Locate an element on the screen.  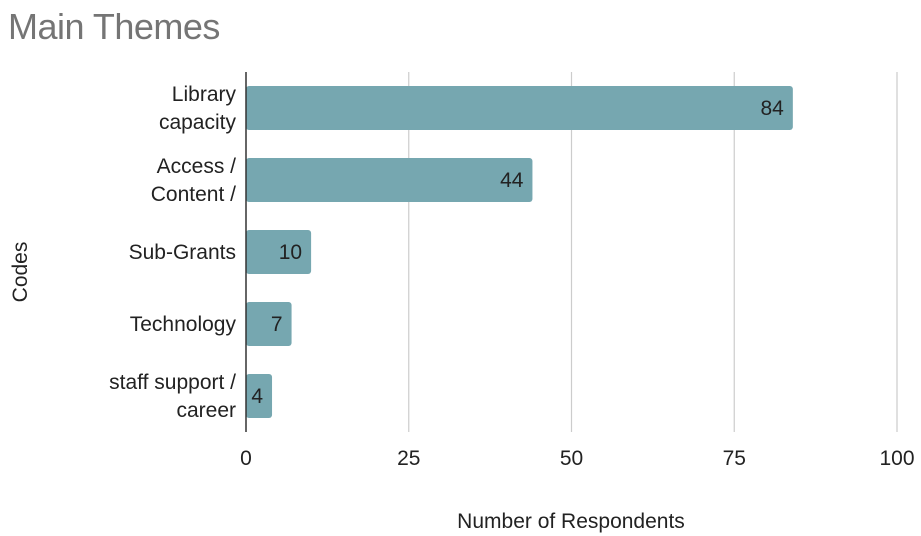
category-label: staff support / is located at coordinates (172, 382).